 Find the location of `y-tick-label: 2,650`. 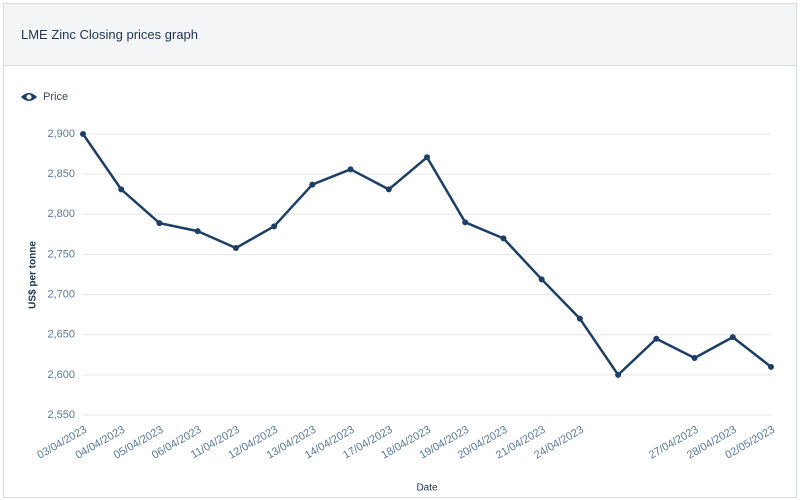

y-tick-label: 2,650 is located at coordinates (61, 335).